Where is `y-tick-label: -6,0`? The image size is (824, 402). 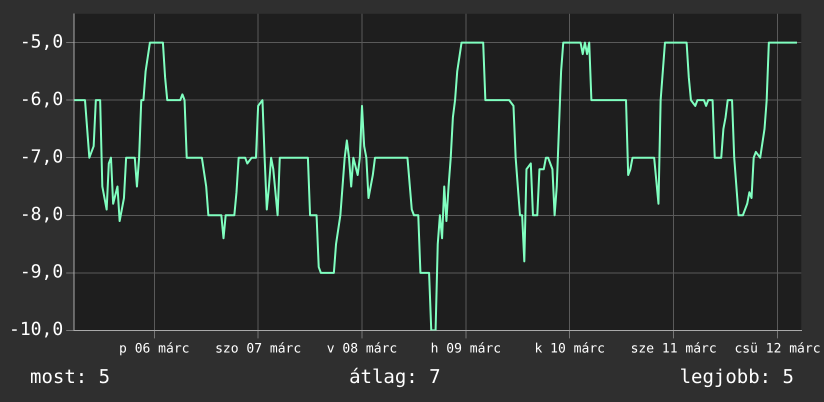 y-tick-label: -6,0 is located at coordinates (42, 99).